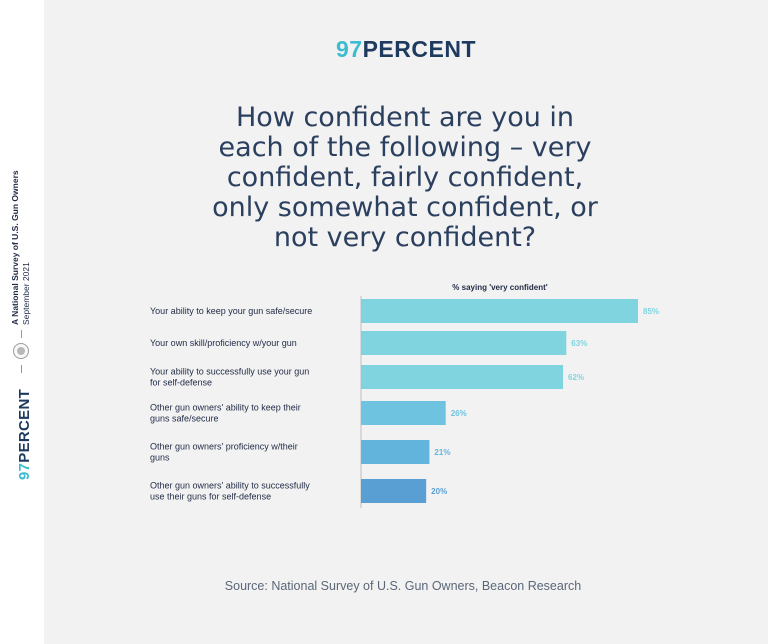 The width and height of the screenshot is (768, 644). Describe the element at coordinates (224, 447) in the screenshot. I see `category-label-line: Other gun owners' proficiency w/their` at that location.